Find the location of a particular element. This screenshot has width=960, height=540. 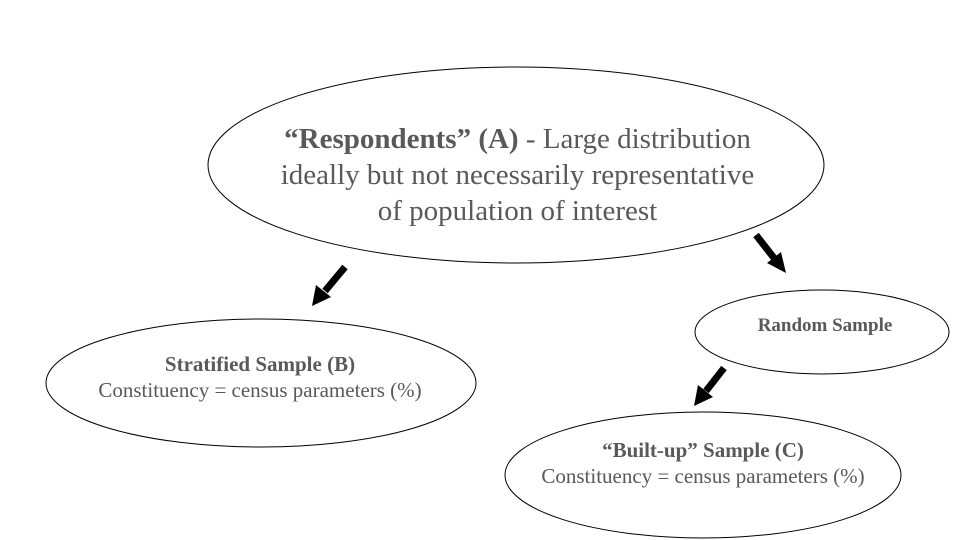

arrow-respondents-to-random is located at coordinates (769, 252).